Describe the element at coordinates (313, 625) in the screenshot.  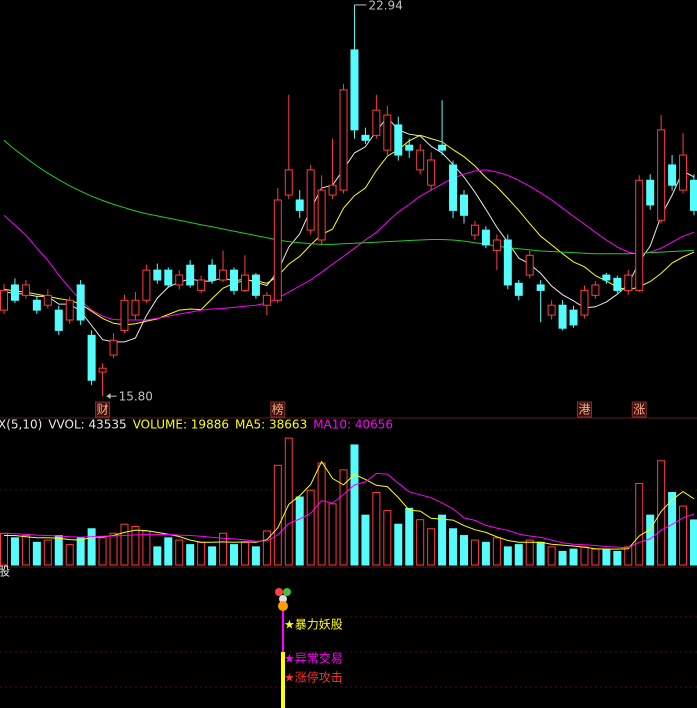
I see `signal-label: ★暴力妖股` at that location.